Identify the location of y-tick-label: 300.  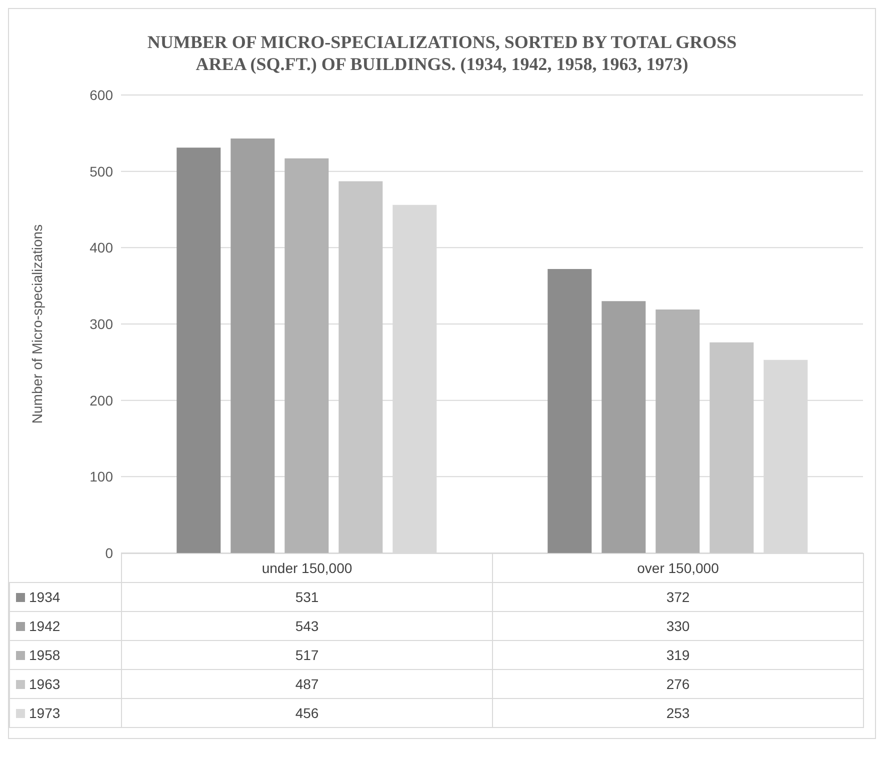
(102, 324).